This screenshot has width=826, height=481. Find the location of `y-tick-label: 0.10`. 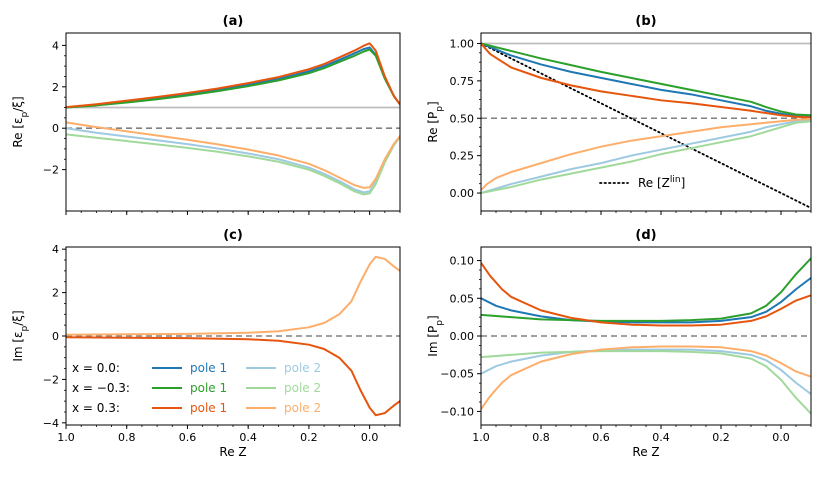

y-tick-label: 0.10 is located at coordinates (462, 261).